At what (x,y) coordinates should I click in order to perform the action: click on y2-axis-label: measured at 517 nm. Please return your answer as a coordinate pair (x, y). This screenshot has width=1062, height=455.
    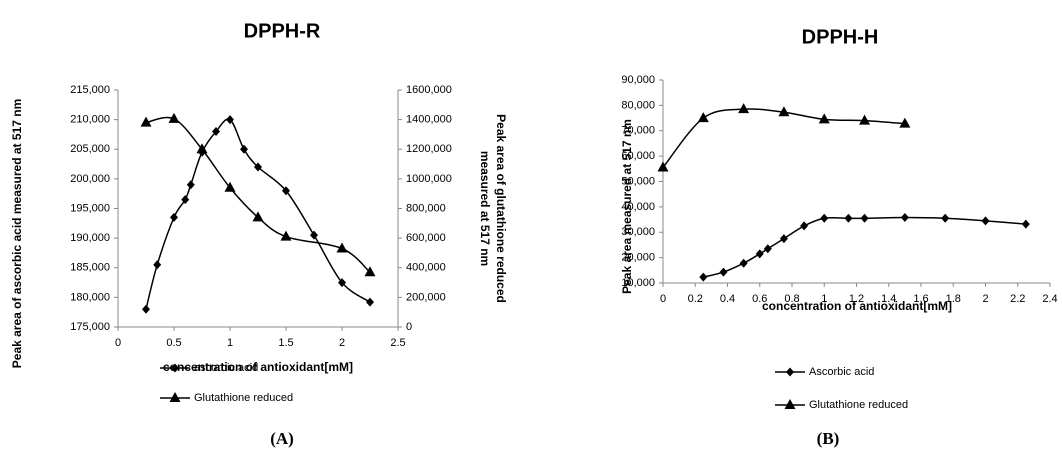
    Looking at the image, I should click on (485, 208).